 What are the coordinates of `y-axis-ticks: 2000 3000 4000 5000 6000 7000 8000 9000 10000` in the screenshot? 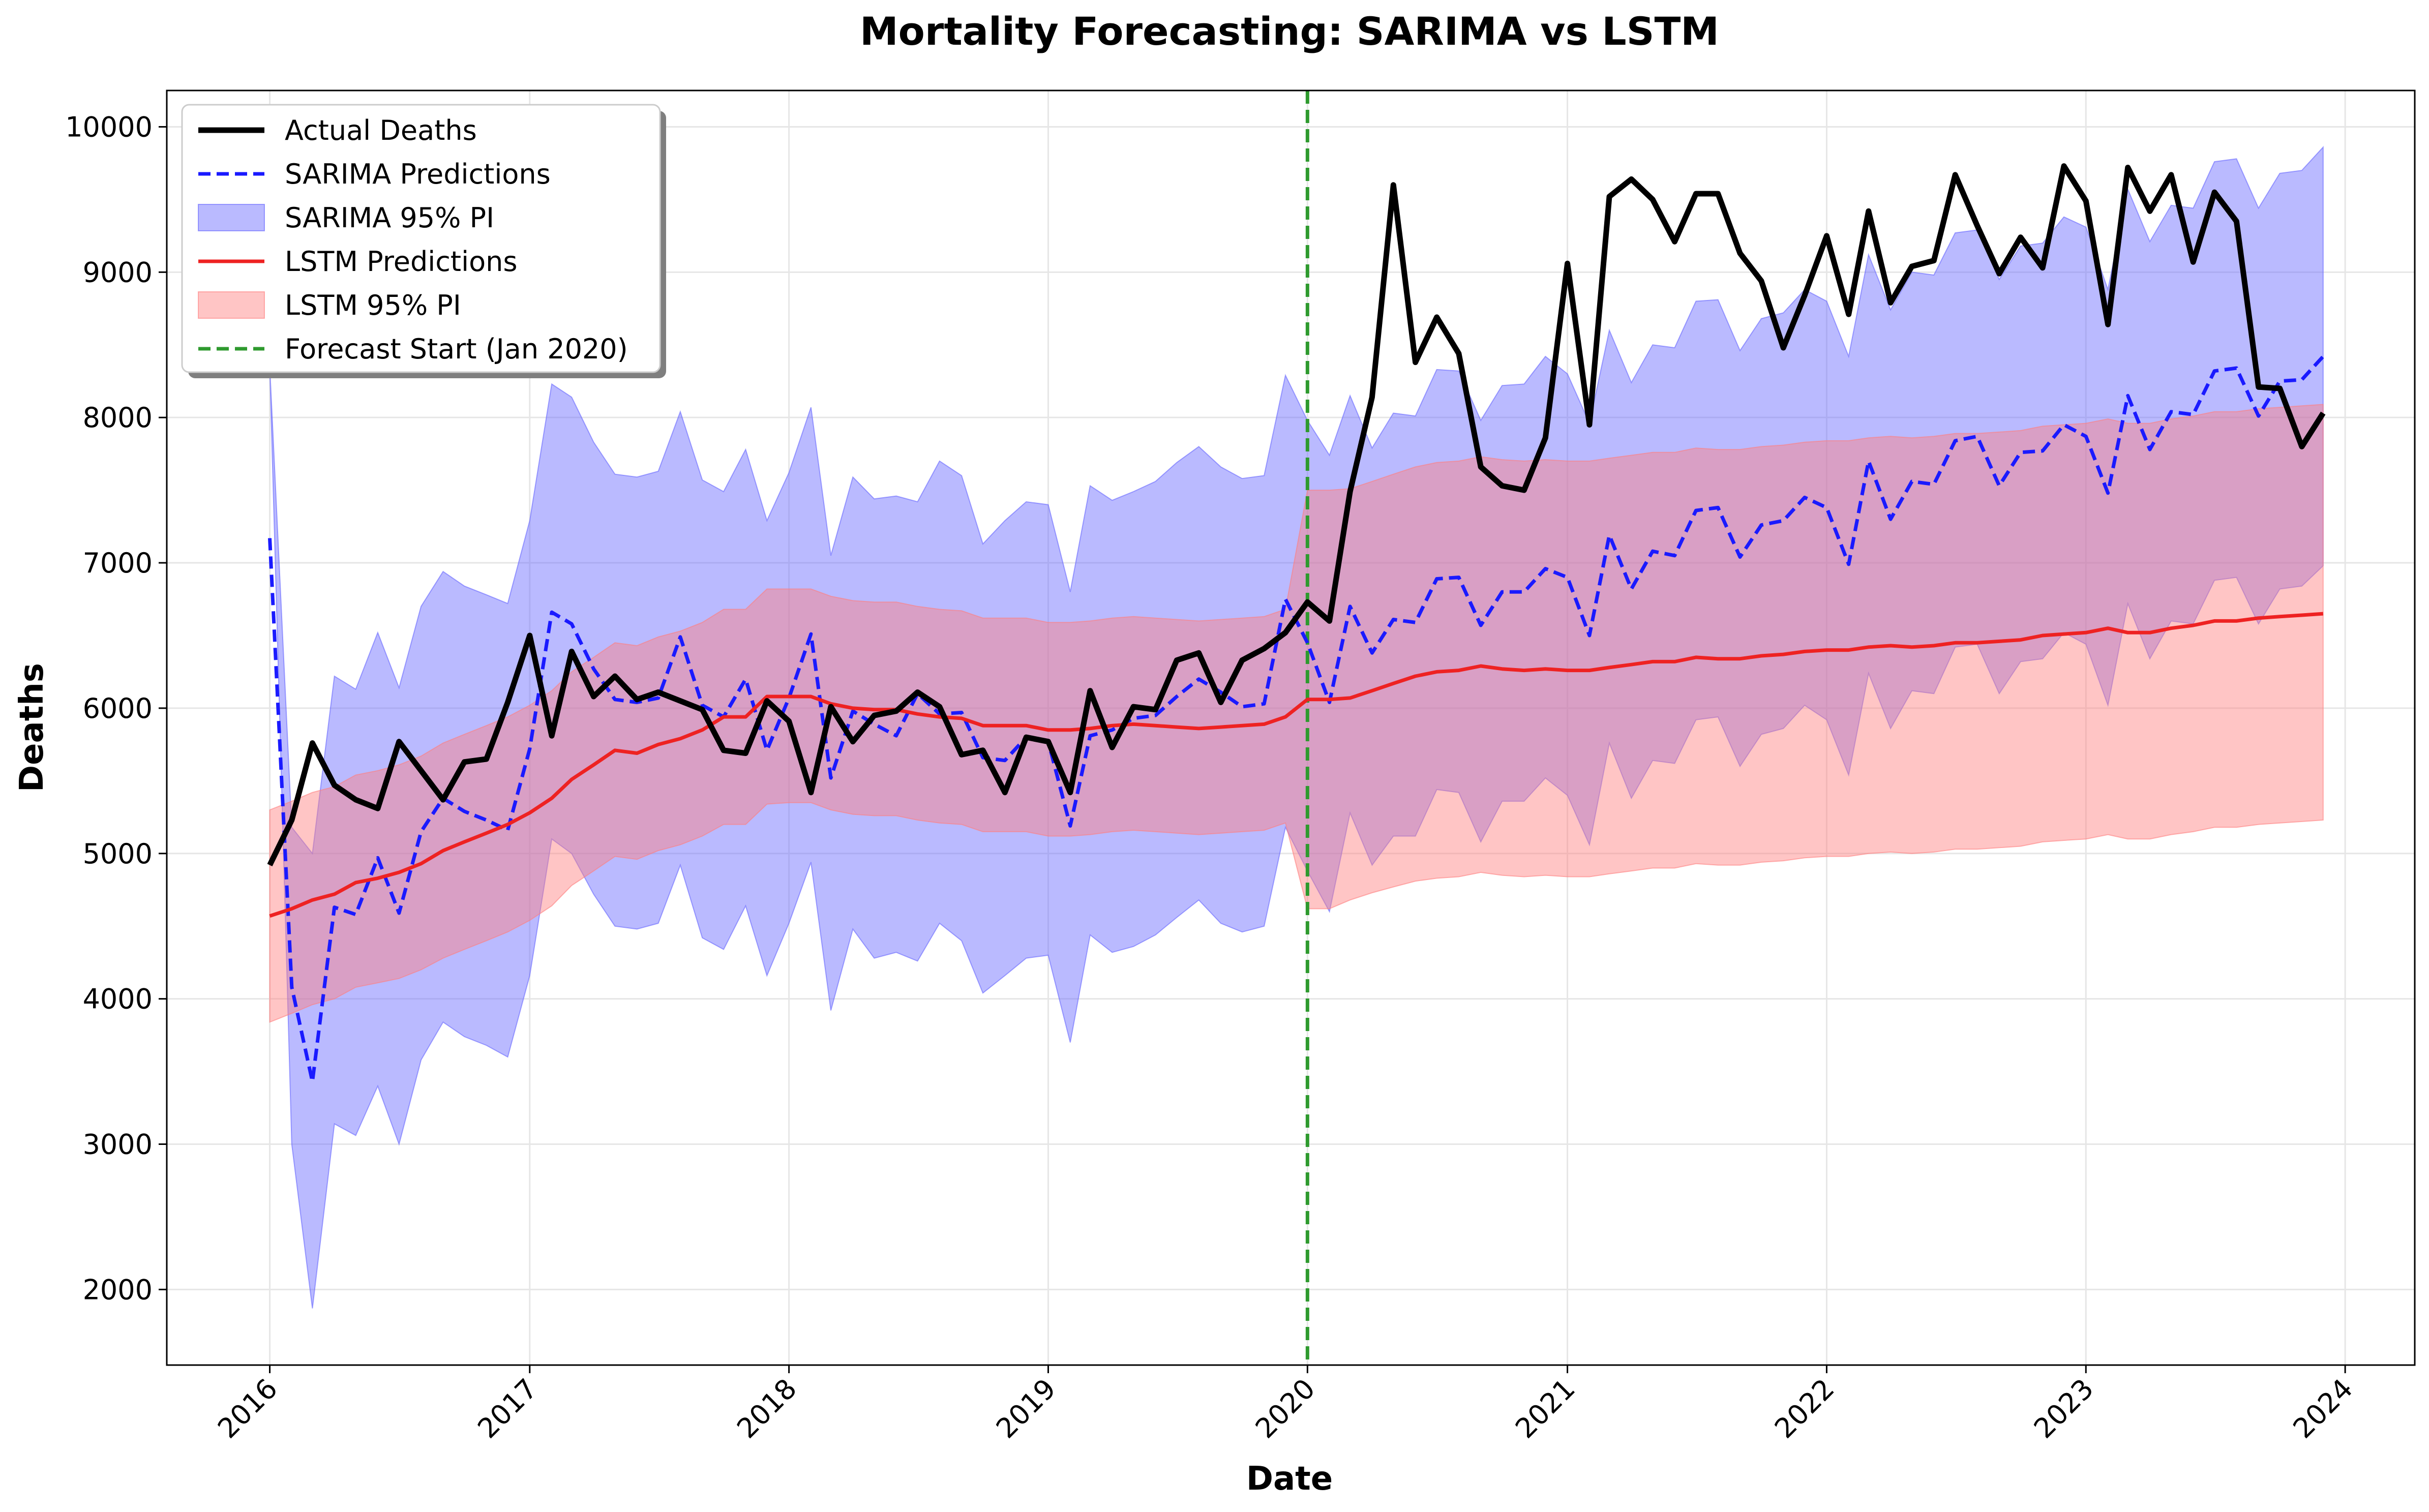 It's located at (116, 708).